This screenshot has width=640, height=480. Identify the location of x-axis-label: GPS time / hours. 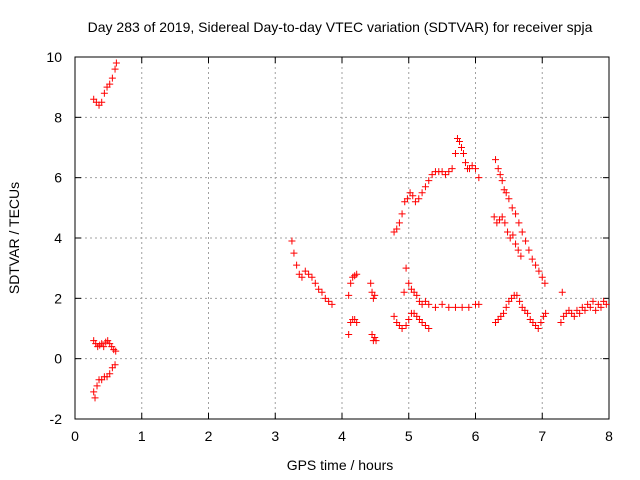
(340, 465).